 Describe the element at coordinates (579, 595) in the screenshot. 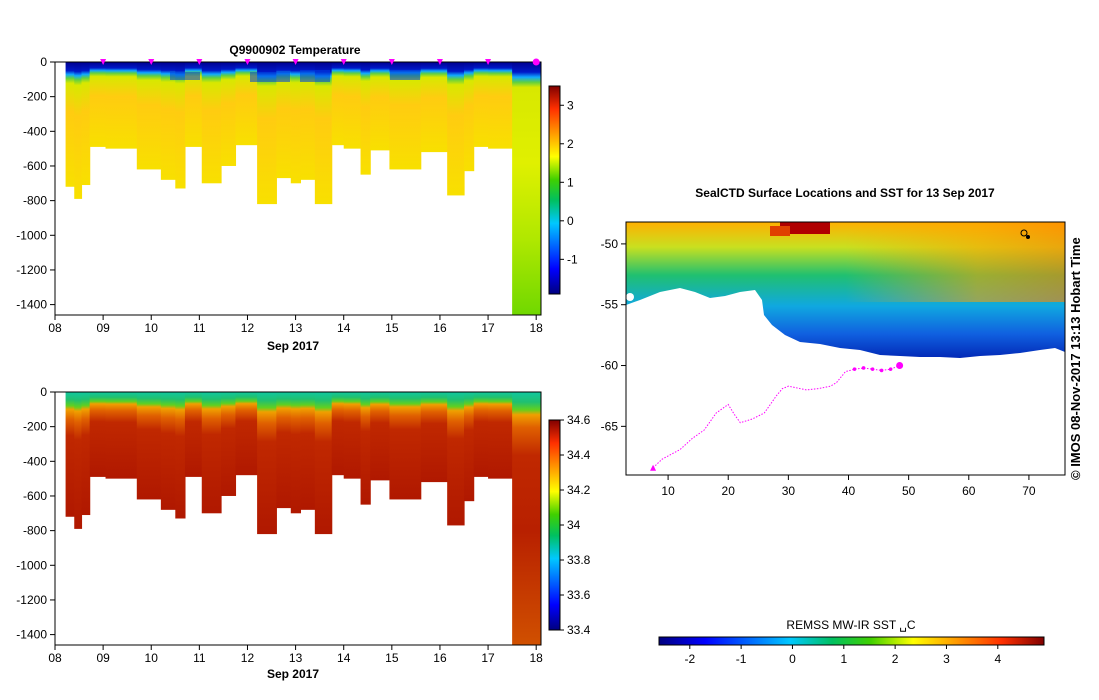

I see `colorbar-tick-label: 33.6` at that location.